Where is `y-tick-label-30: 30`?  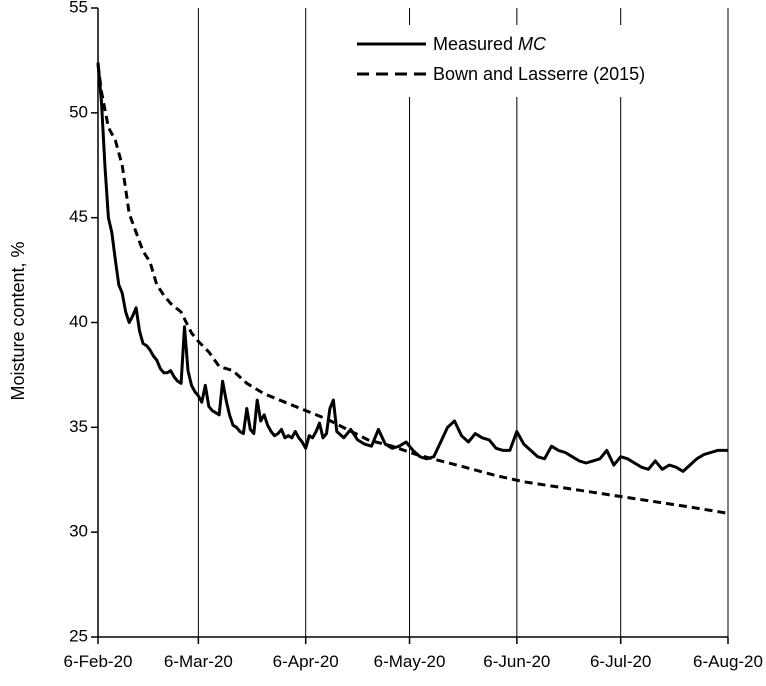 y-tick-label-30: 30 is located at coordinates (78, 531).